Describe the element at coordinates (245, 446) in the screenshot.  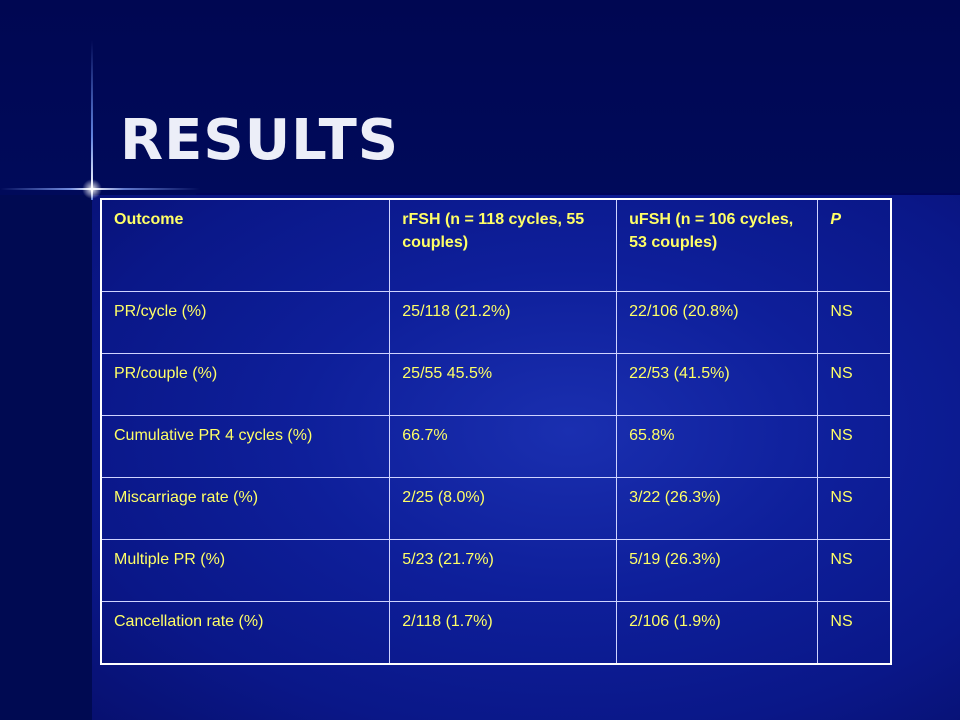
I see `cell-outcome: Cumulative PR 4 cycles (%)` at that location.